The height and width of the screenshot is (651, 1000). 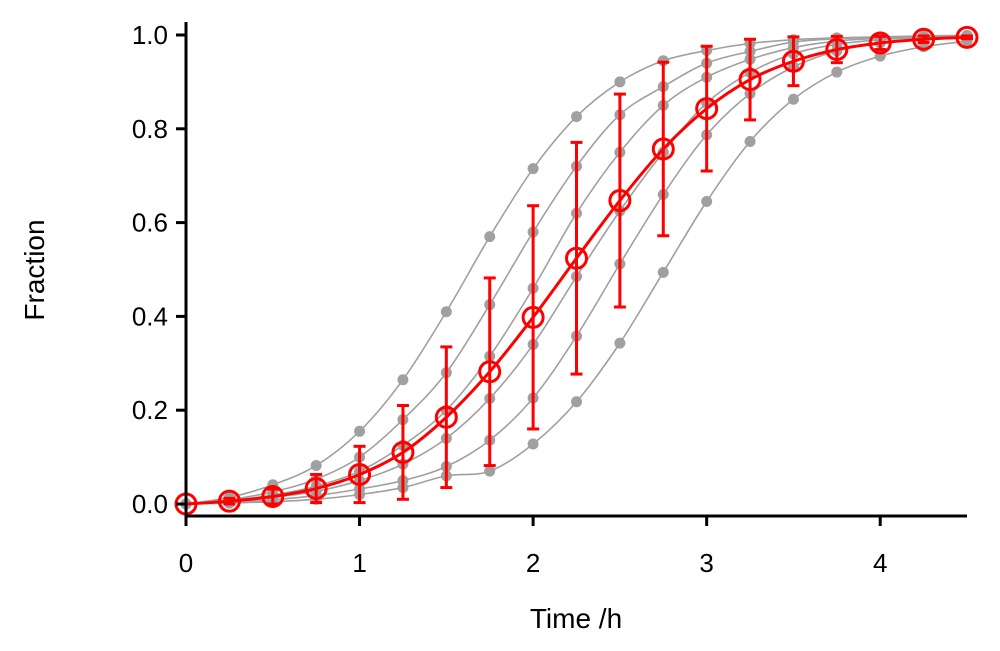 I want to click on y-tick-label: 0.4, so click(x=150, y=316).